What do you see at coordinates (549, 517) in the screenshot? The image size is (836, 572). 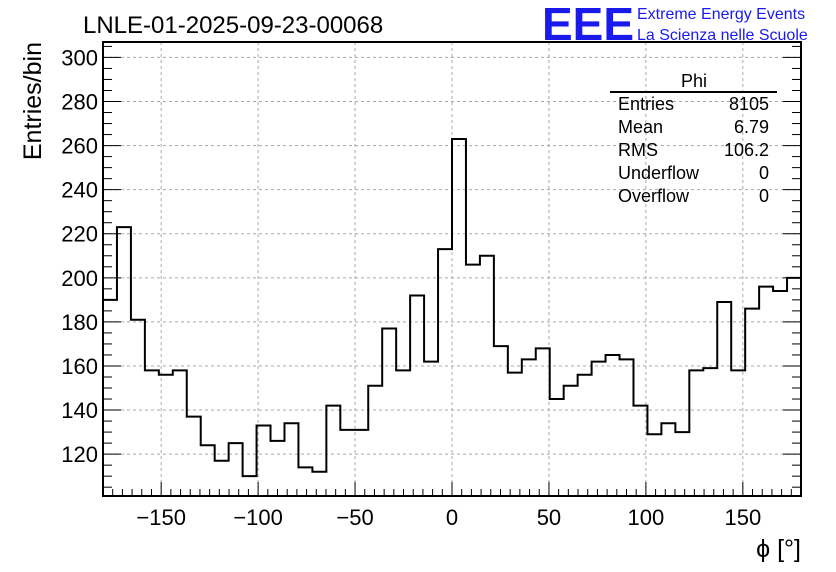 I see `x-tick-label: 50` at bounding box center [549, 517].